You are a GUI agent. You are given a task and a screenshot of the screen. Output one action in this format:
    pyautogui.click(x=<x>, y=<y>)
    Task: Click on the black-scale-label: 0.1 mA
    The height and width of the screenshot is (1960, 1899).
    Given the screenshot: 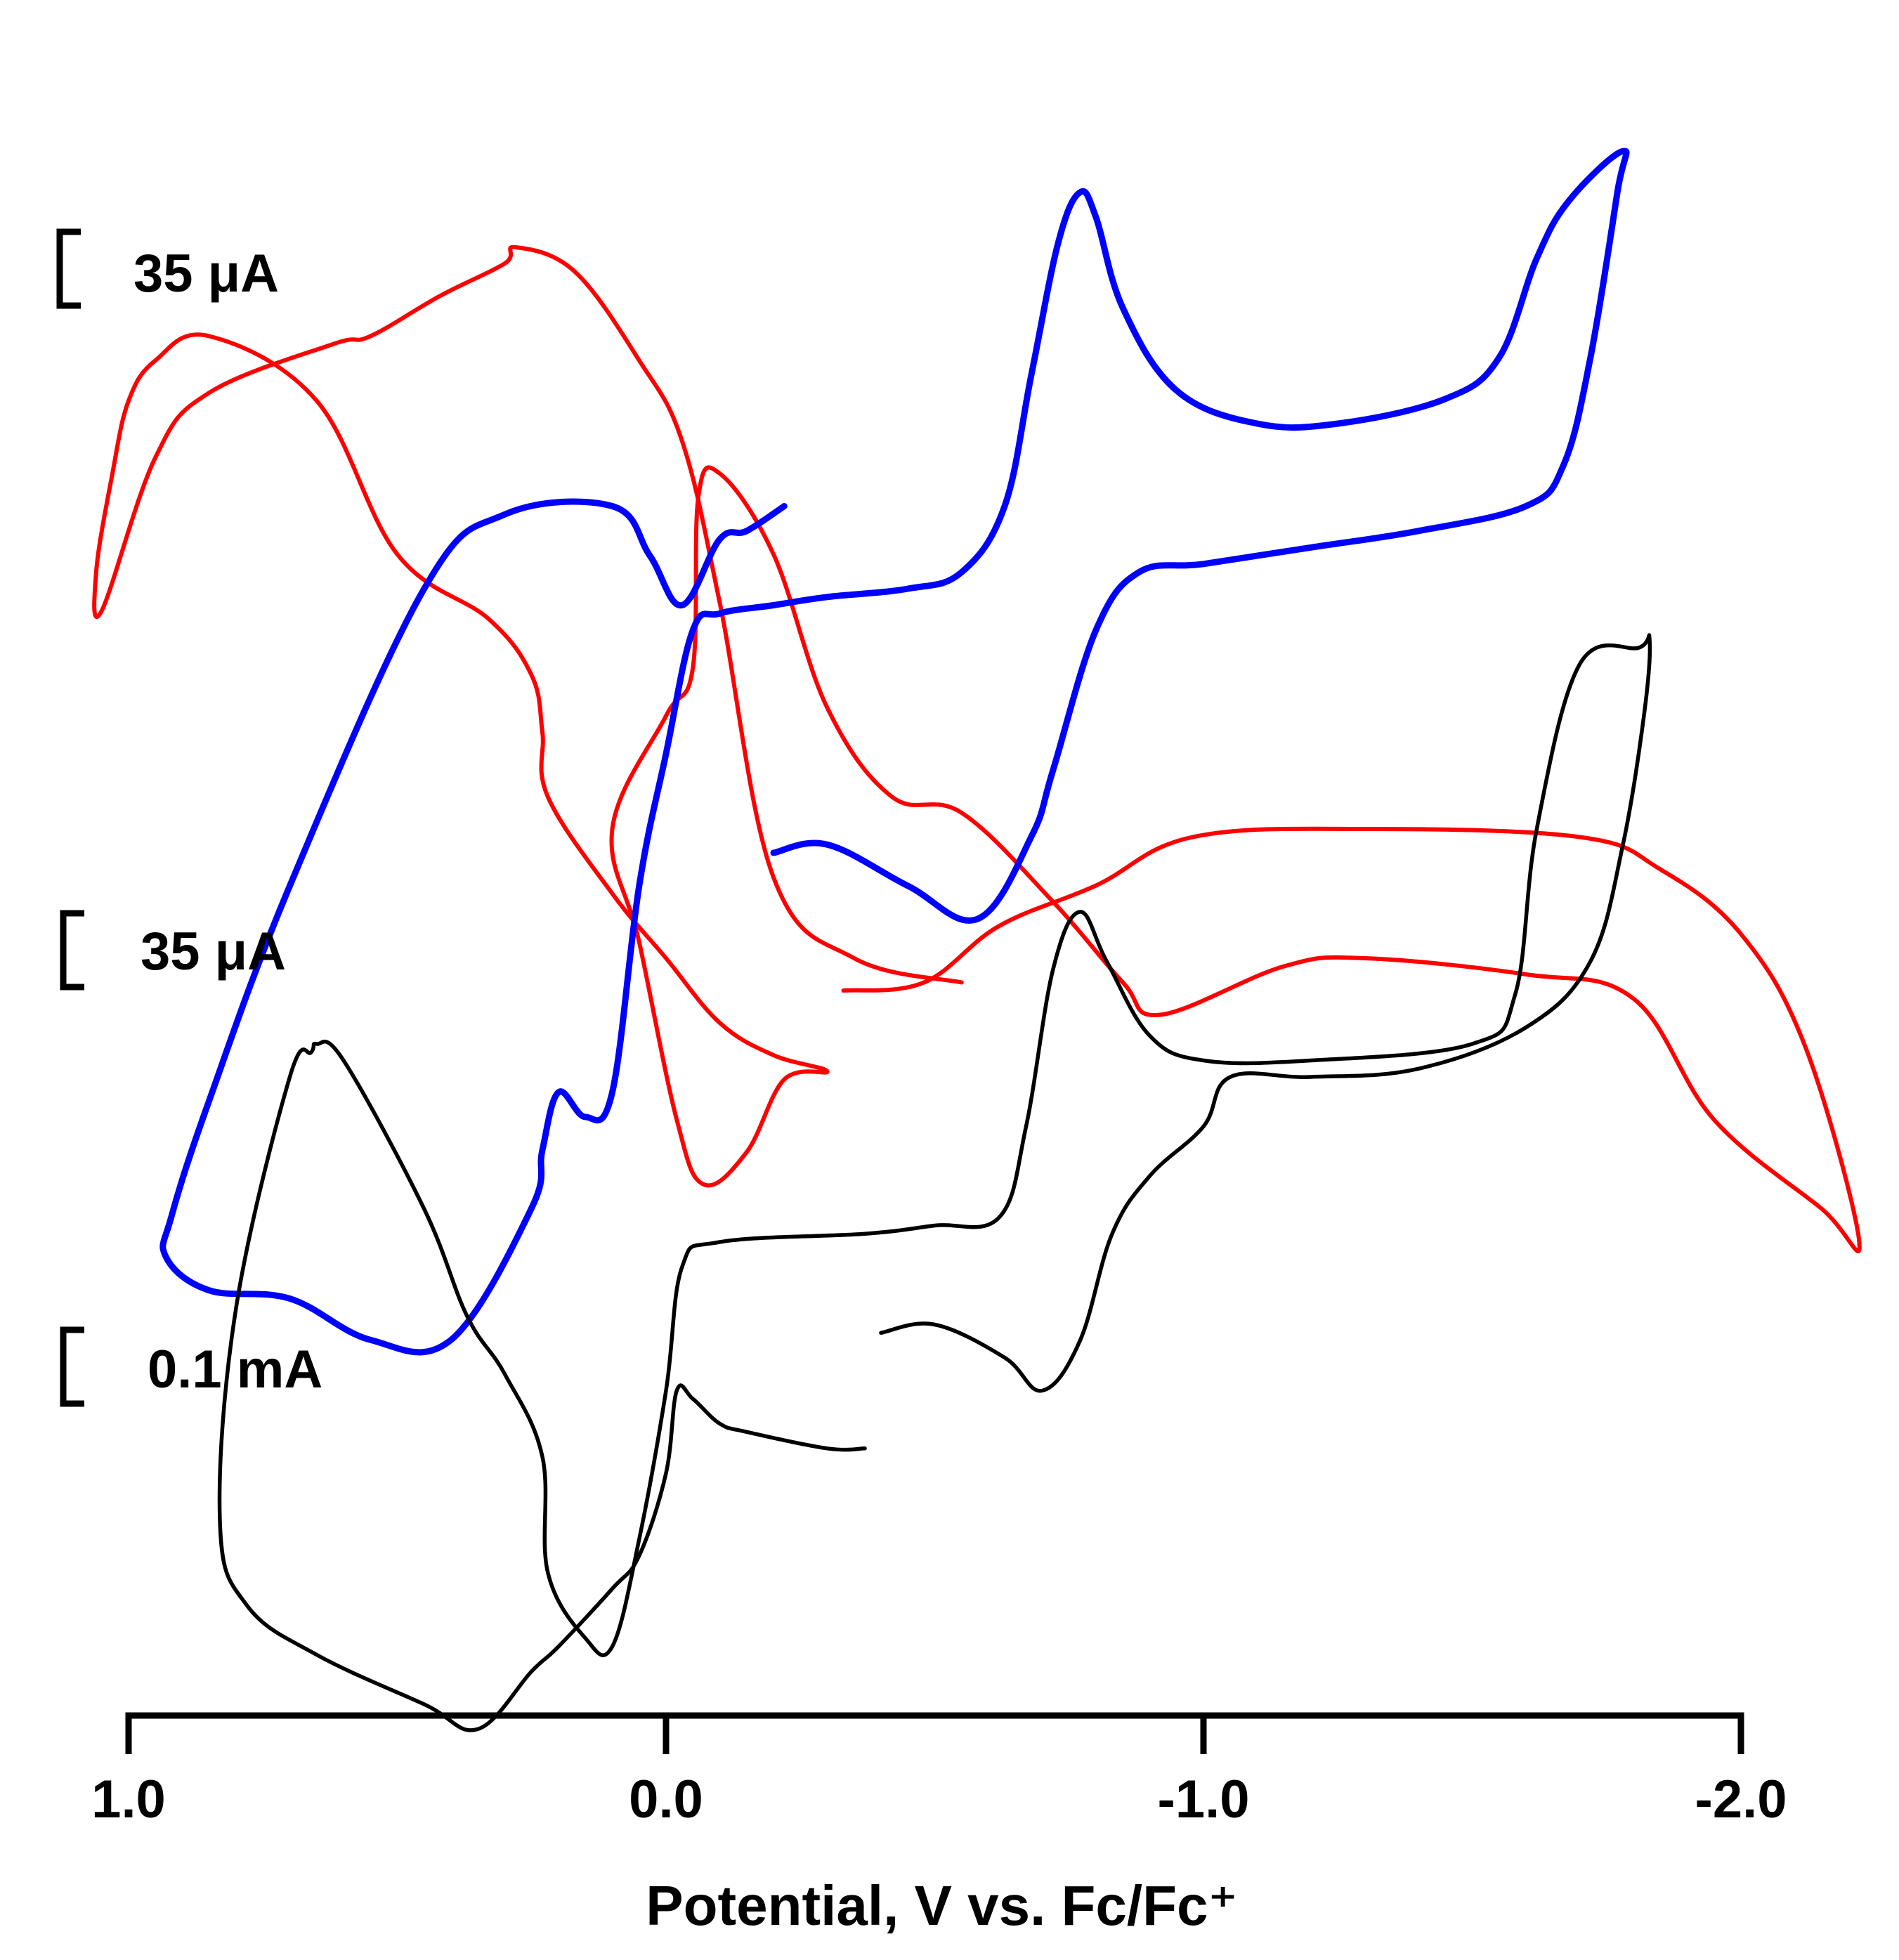 What is the action you would take?
    pyautogui.click(x=235, y=1369)
    